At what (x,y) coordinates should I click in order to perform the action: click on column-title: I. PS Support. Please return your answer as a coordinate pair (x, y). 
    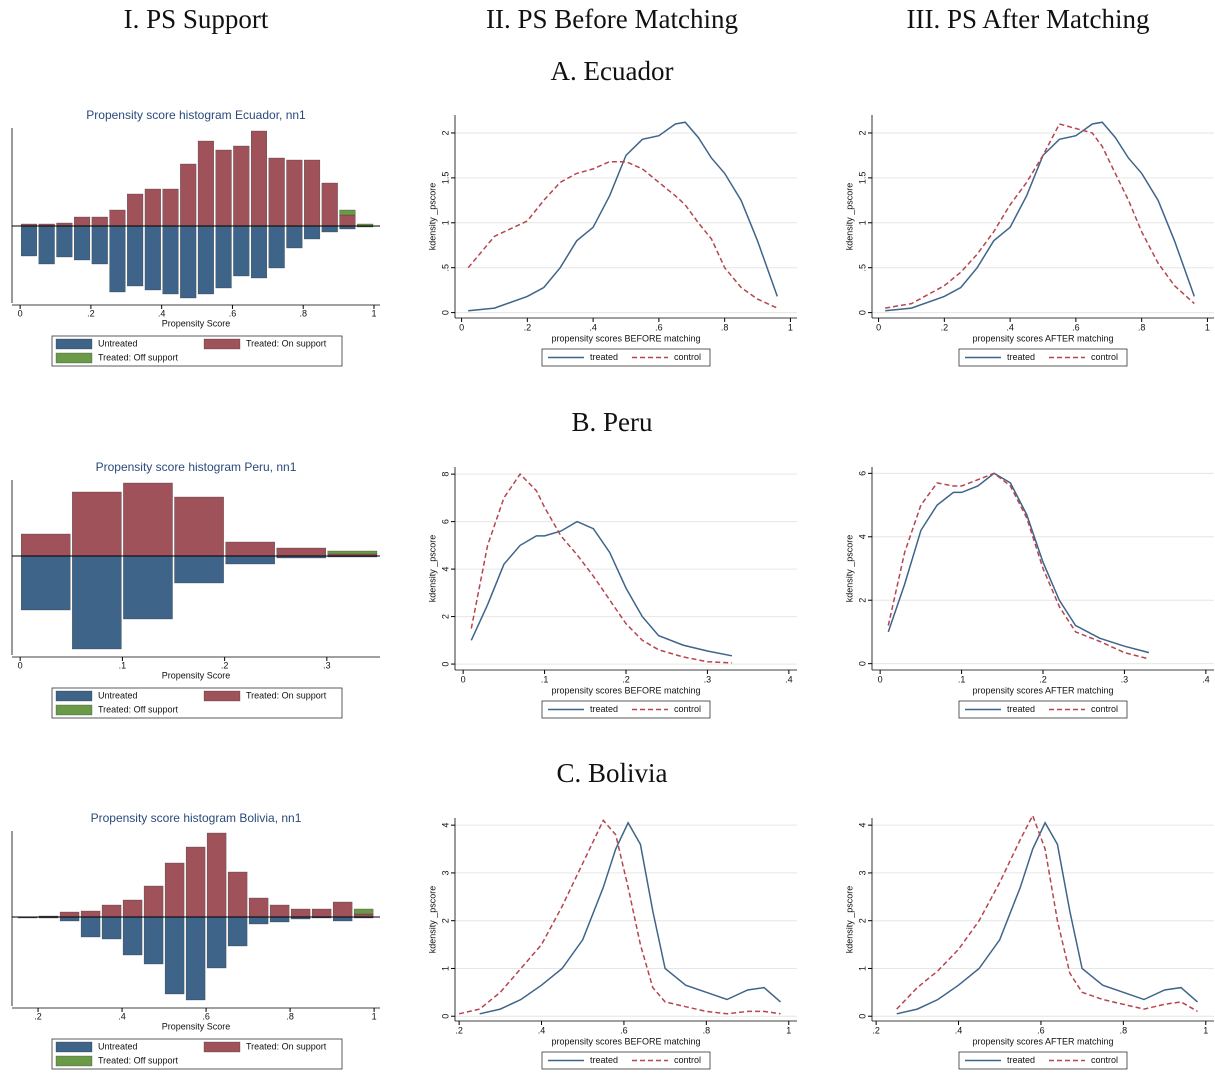
    Looking at the image, I should click on (196, 19).